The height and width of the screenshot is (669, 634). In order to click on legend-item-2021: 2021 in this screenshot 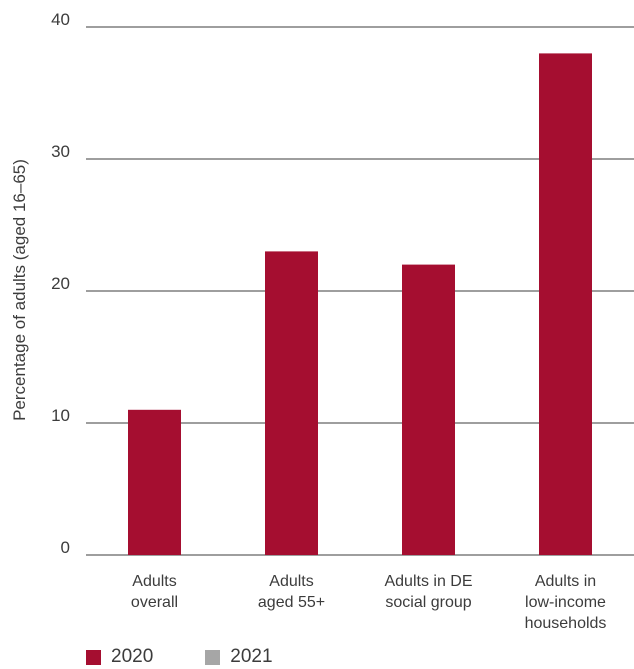, I will do `click(239, 657)`.